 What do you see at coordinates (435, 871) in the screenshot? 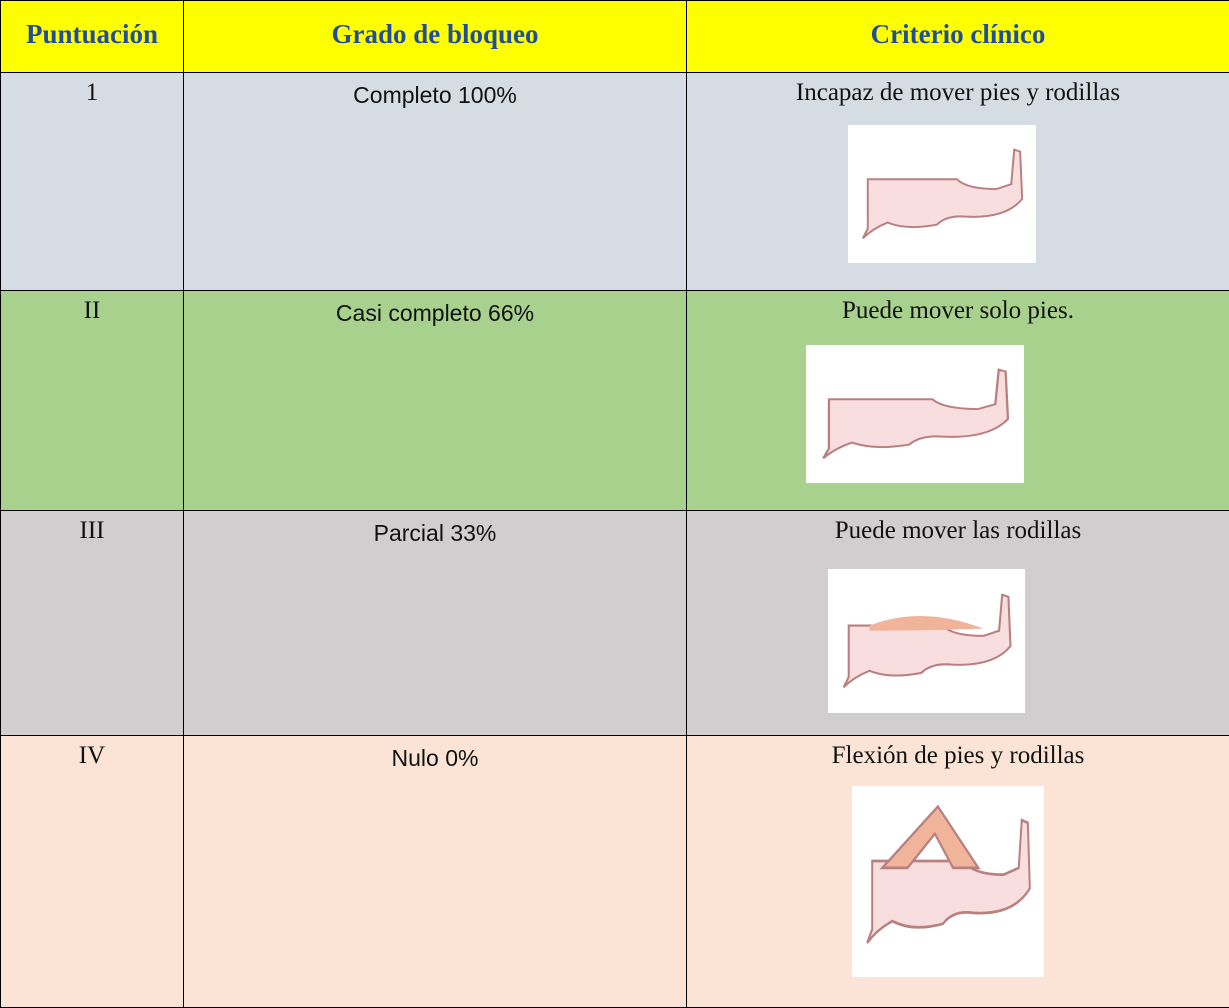
I see `cell: Nulo 0%` at bounding box center [435, 871].